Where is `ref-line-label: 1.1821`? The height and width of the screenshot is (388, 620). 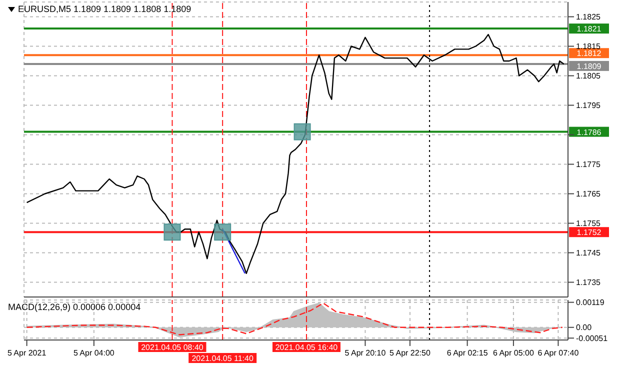 ref-line-label: 1.1821 is located at coordinates (589, 29).